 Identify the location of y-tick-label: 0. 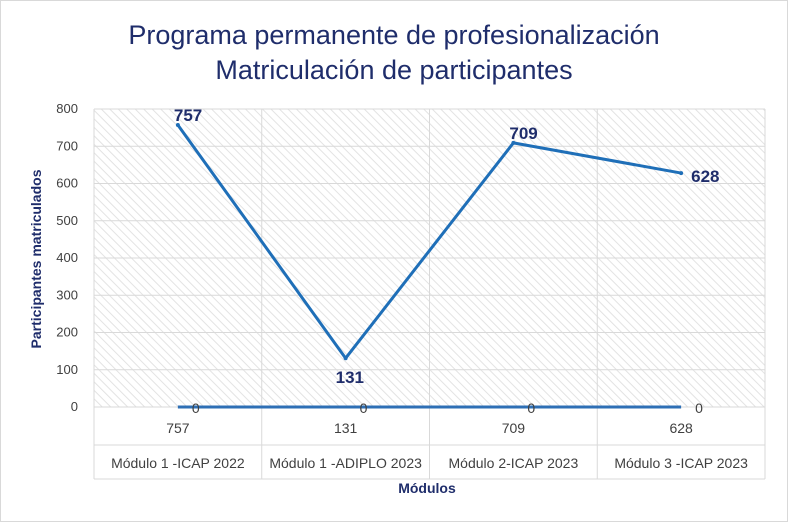
(74, 406).